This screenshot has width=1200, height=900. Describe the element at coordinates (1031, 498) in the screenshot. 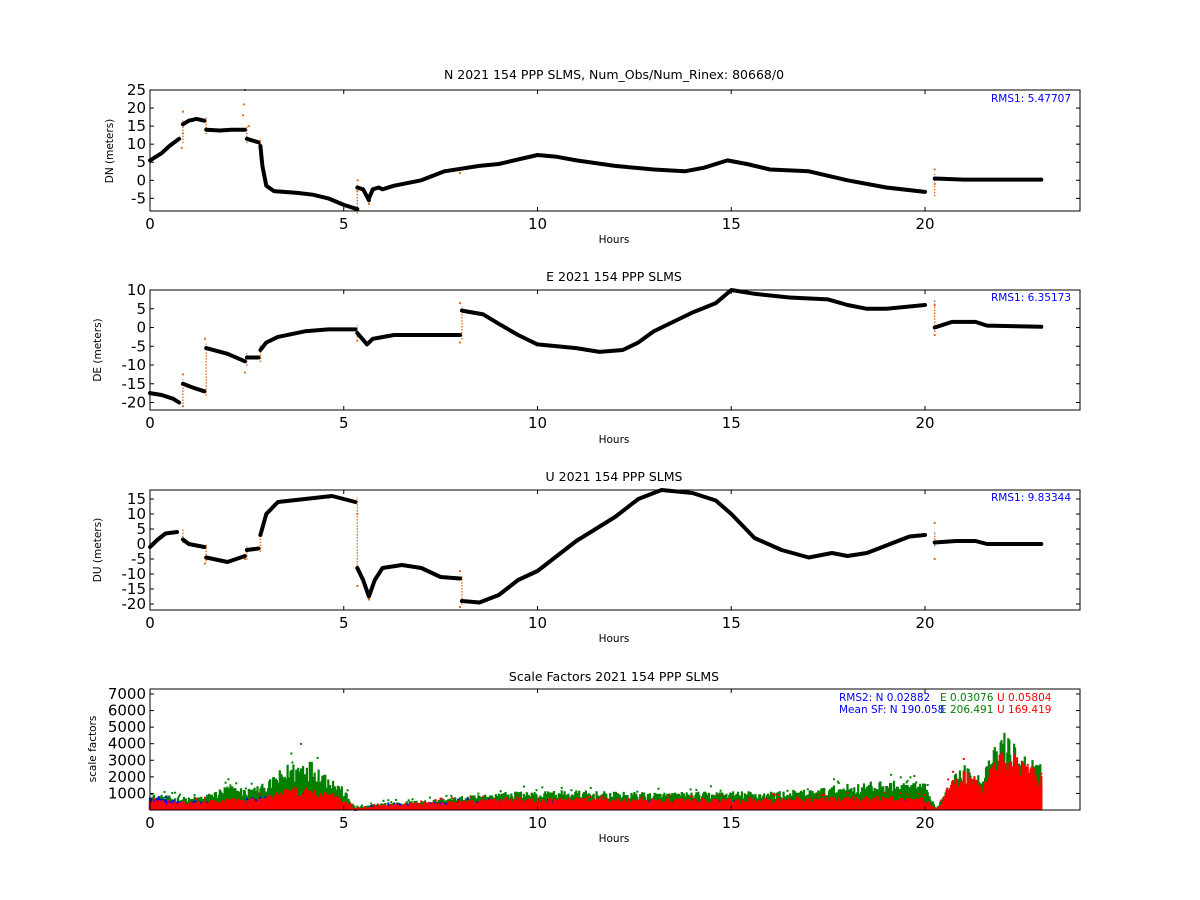

I see `panel-up-rms: RMS1: 9.83344` at that location.